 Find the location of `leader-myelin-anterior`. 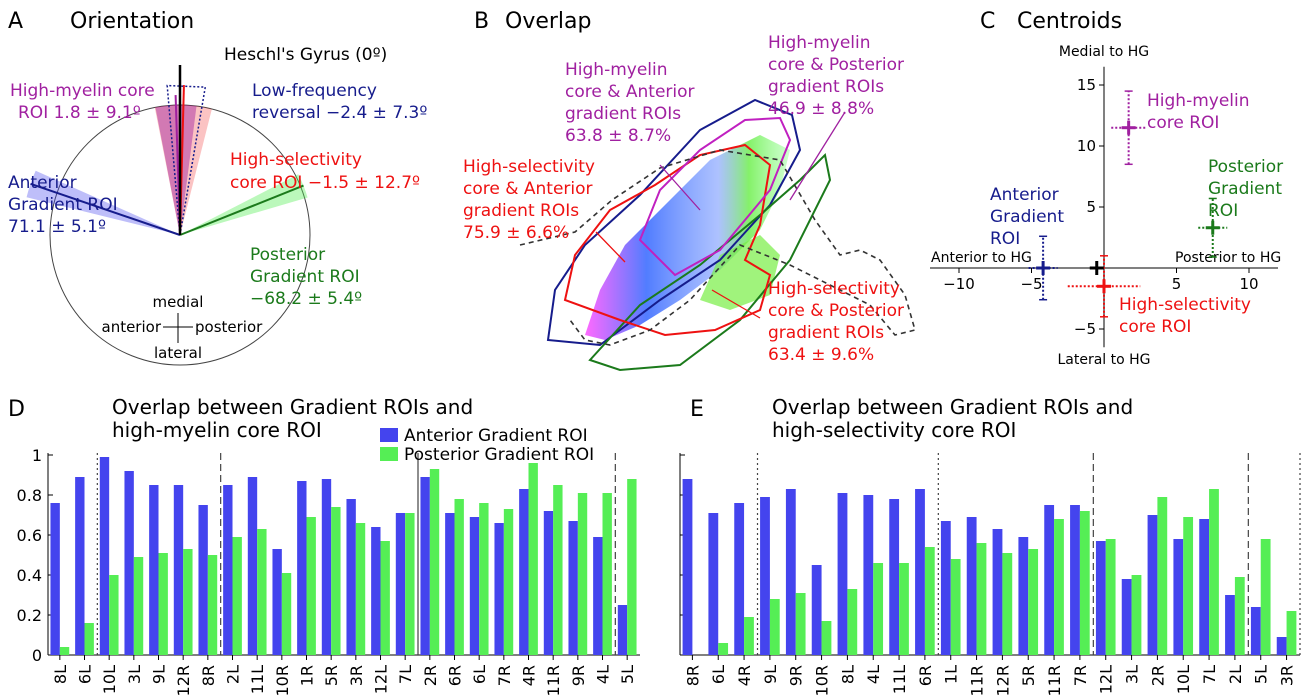

leader-myelin-anterior is located at coordinates (680, 187).